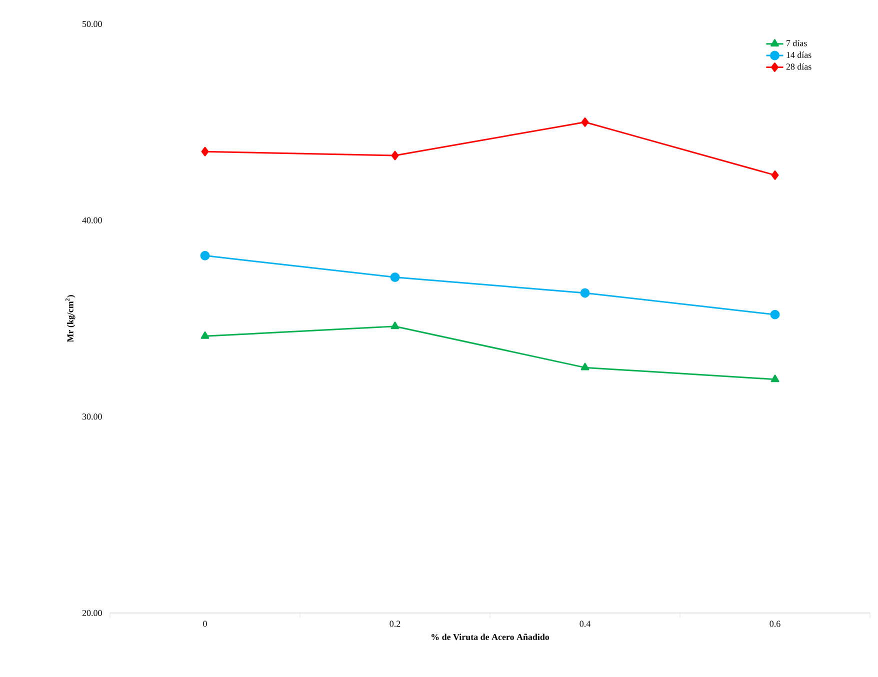 The height and width of the screenshot is (677, 878). Describe the element at coordinates (585, 623) in the screenshot. I see `x-tick-label: 0.4` at that location.